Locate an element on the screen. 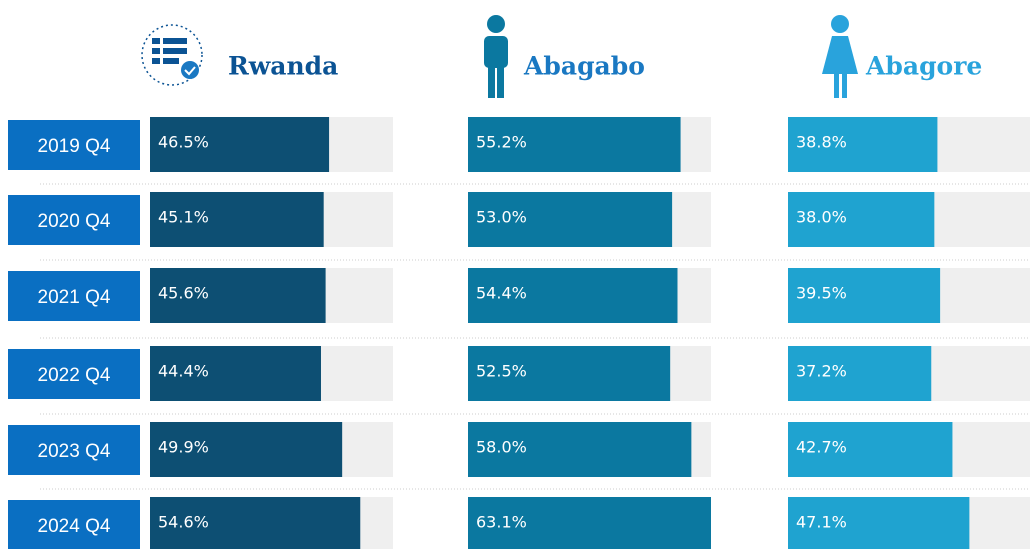 This screenshot has height=549, width=1030. value-label: 47.1% is located at coordinates (821, 522).